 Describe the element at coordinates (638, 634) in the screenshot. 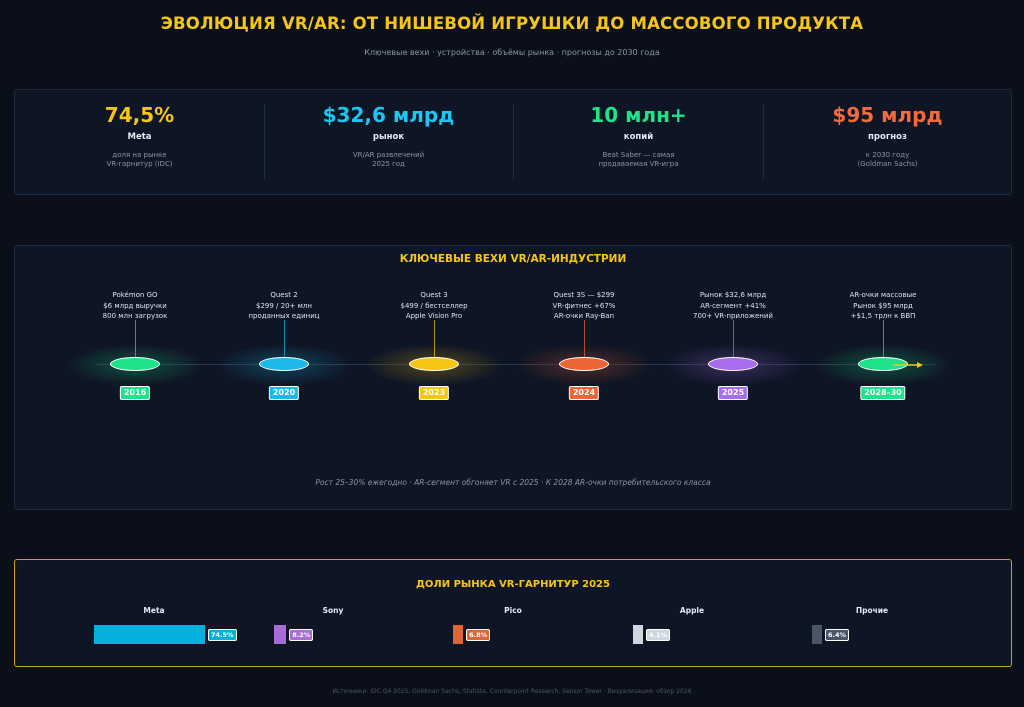

I see `share-bar-apple` at that location.